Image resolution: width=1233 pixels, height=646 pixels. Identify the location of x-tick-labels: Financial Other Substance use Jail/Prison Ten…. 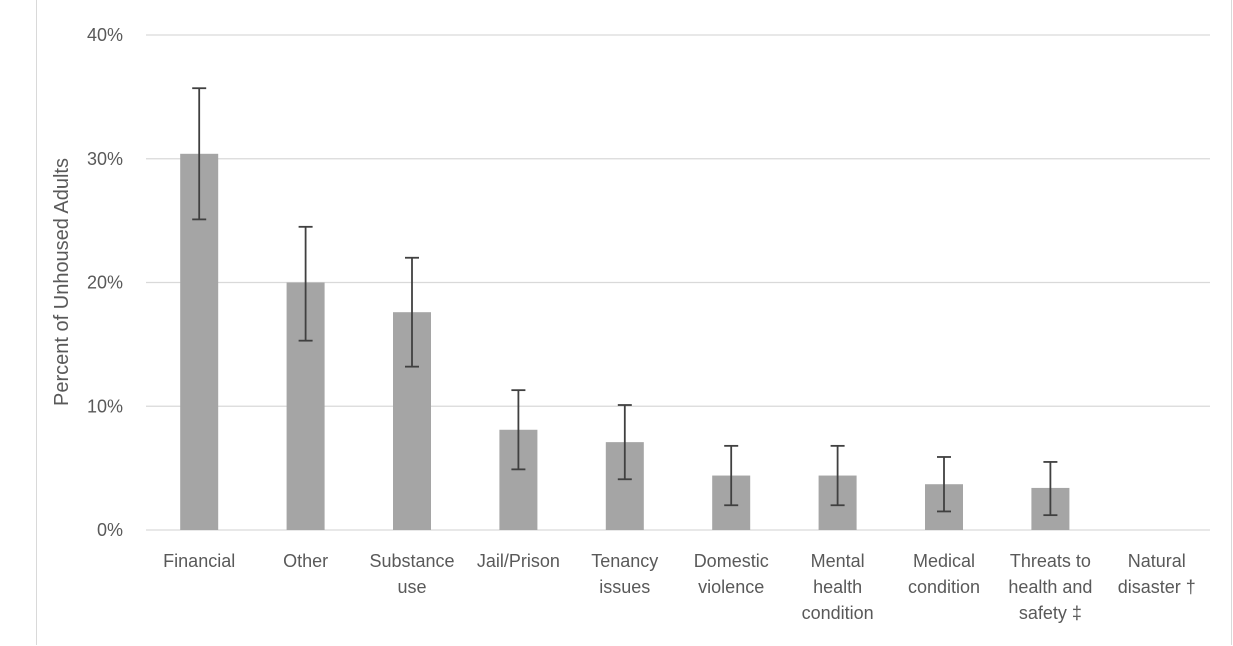
(679, 587).